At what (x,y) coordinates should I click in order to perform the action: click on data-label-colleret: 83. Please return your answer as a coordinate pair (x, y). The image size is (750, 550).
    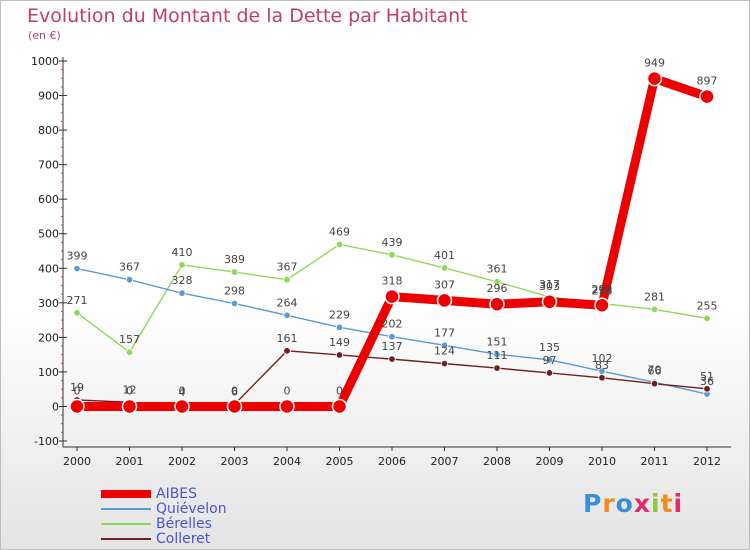
    Looking at the image, I should click on (602, 365).